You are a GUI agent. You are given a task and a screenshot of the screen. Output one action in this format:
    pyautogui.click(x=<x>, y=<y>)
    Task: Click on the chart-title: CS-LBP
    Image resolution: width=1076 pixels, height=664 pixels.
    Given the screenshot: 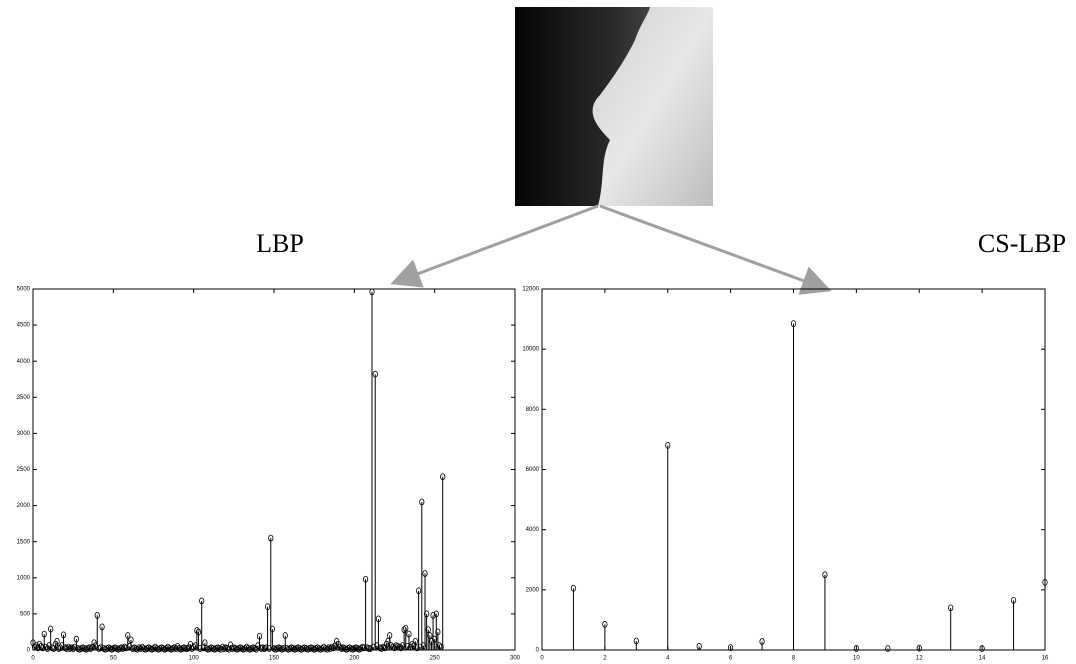 What is the action you would take?
    pyautogui.click(x=1022, y=243)
    